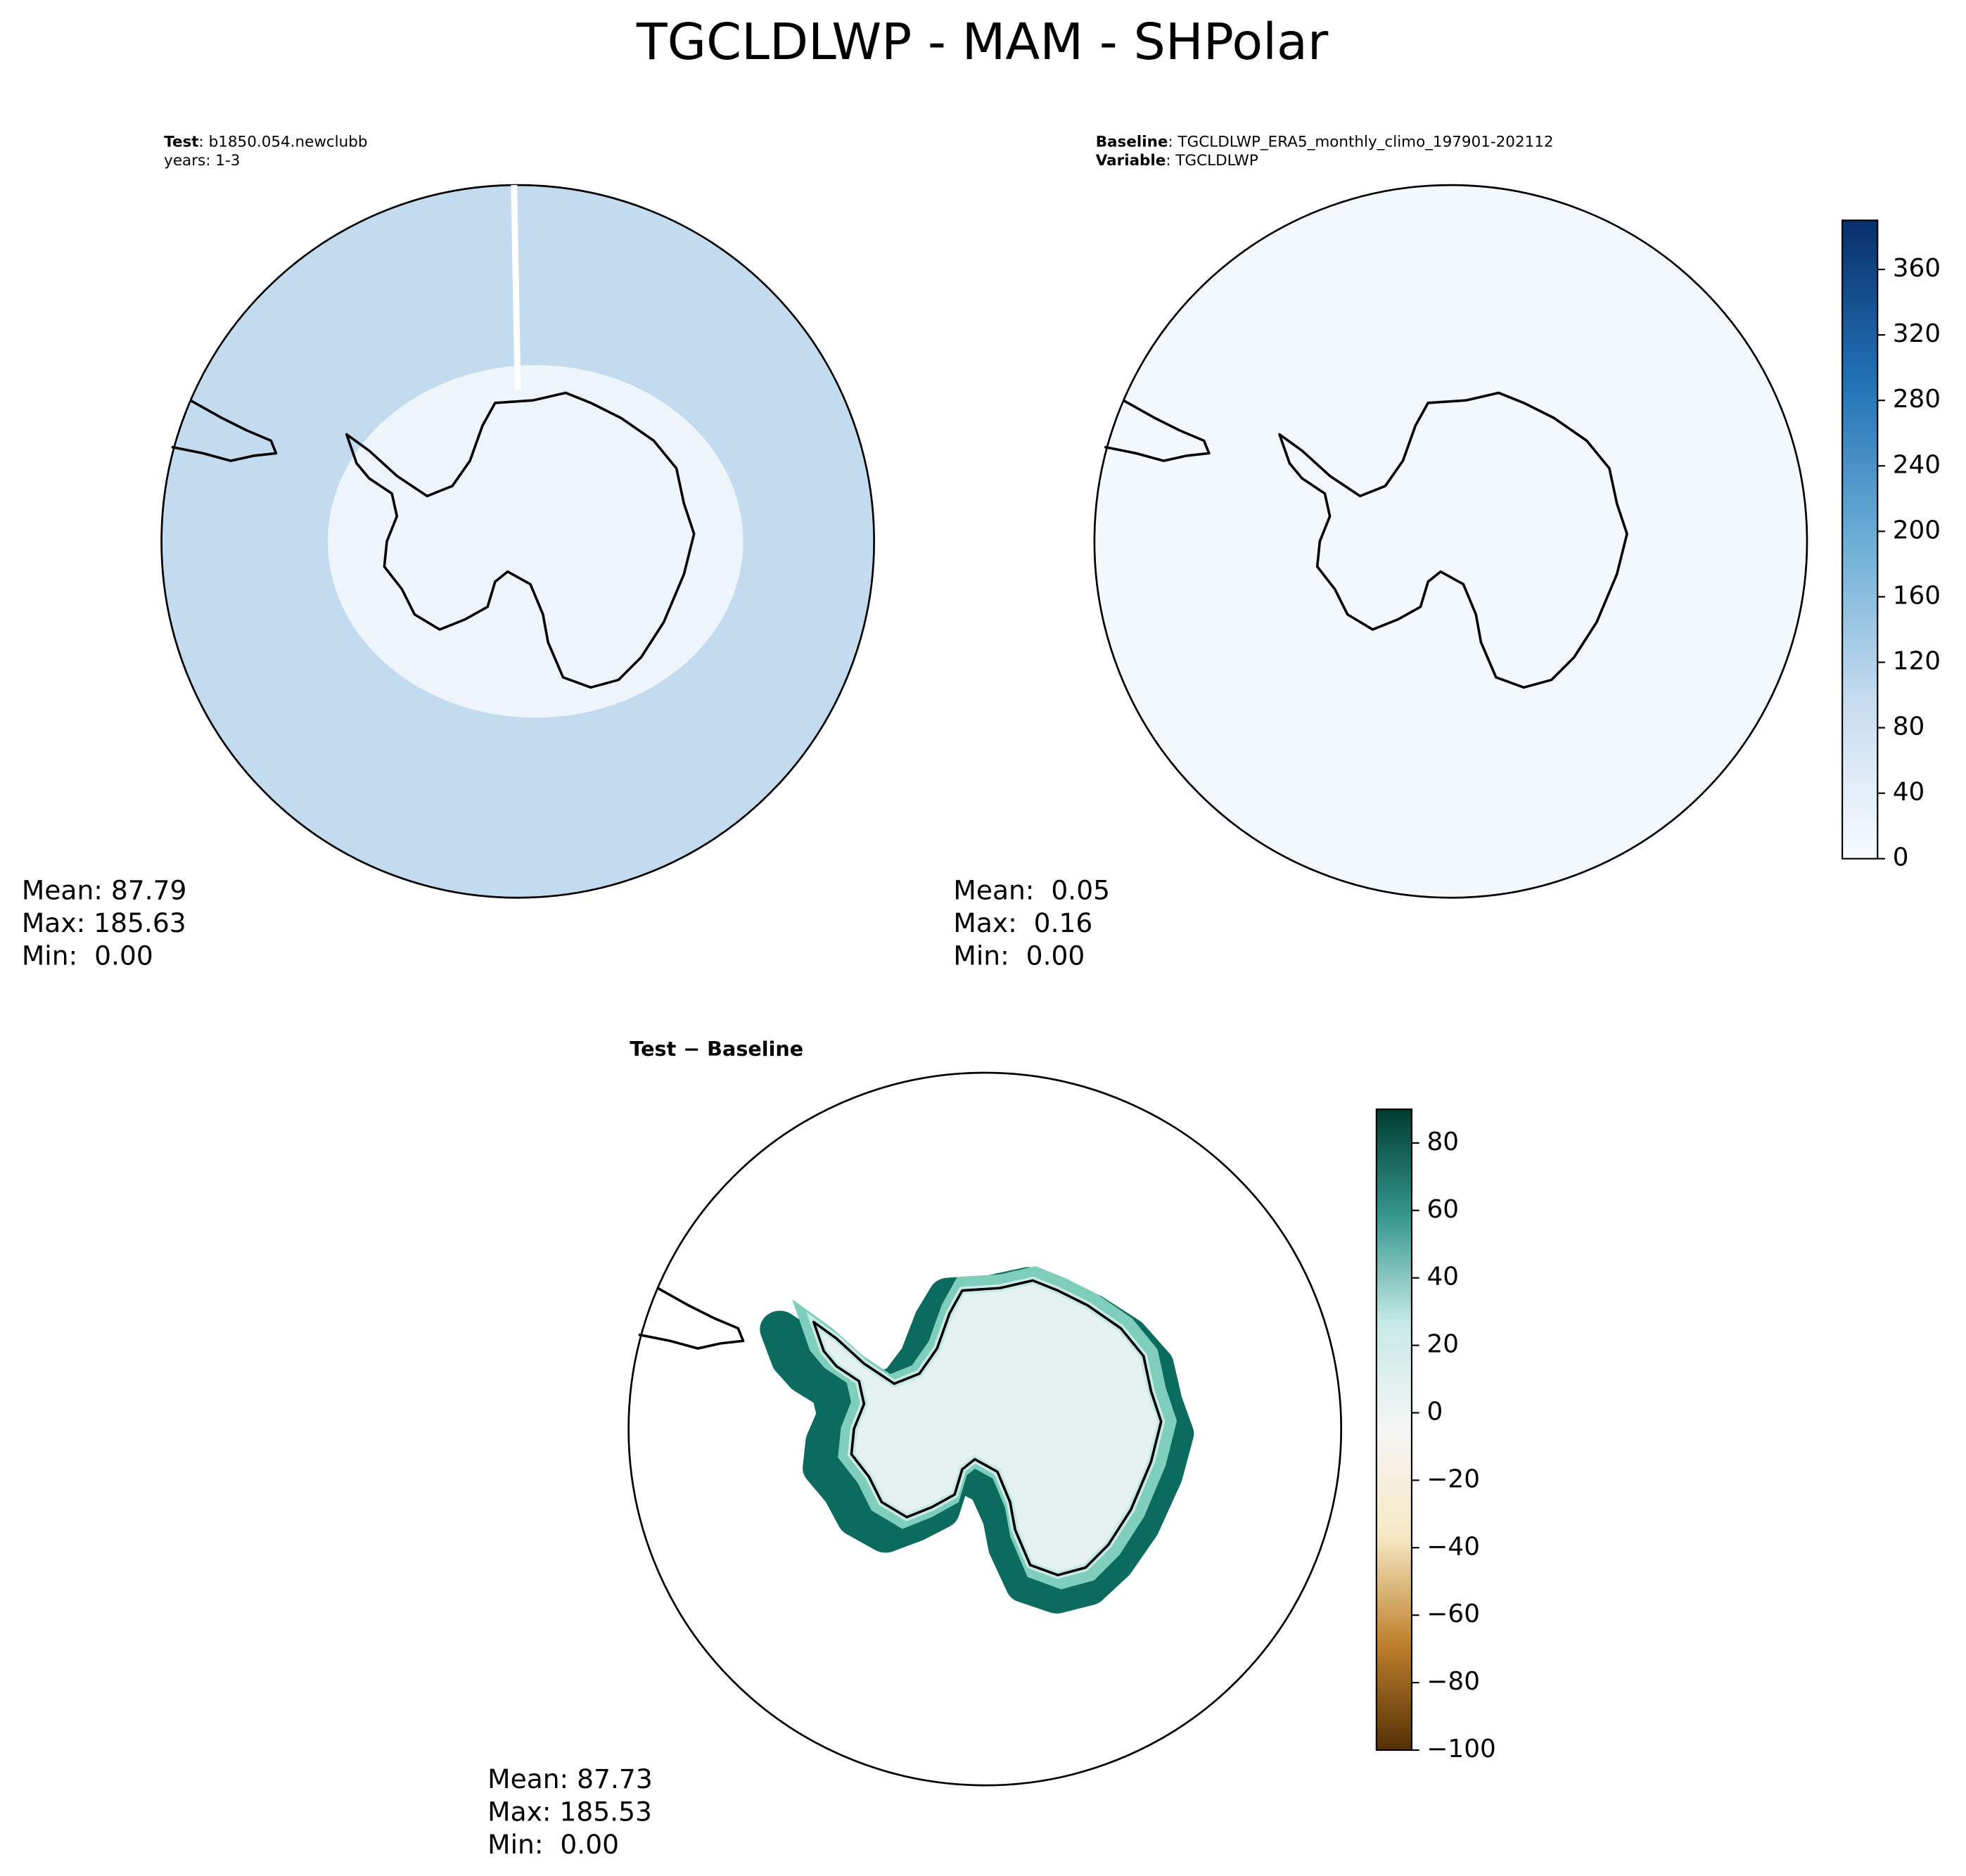 The height and width of the screenshot is (1876, 1966). I want to click on stat-line: Mean: 0.05, so click(1031, 889).